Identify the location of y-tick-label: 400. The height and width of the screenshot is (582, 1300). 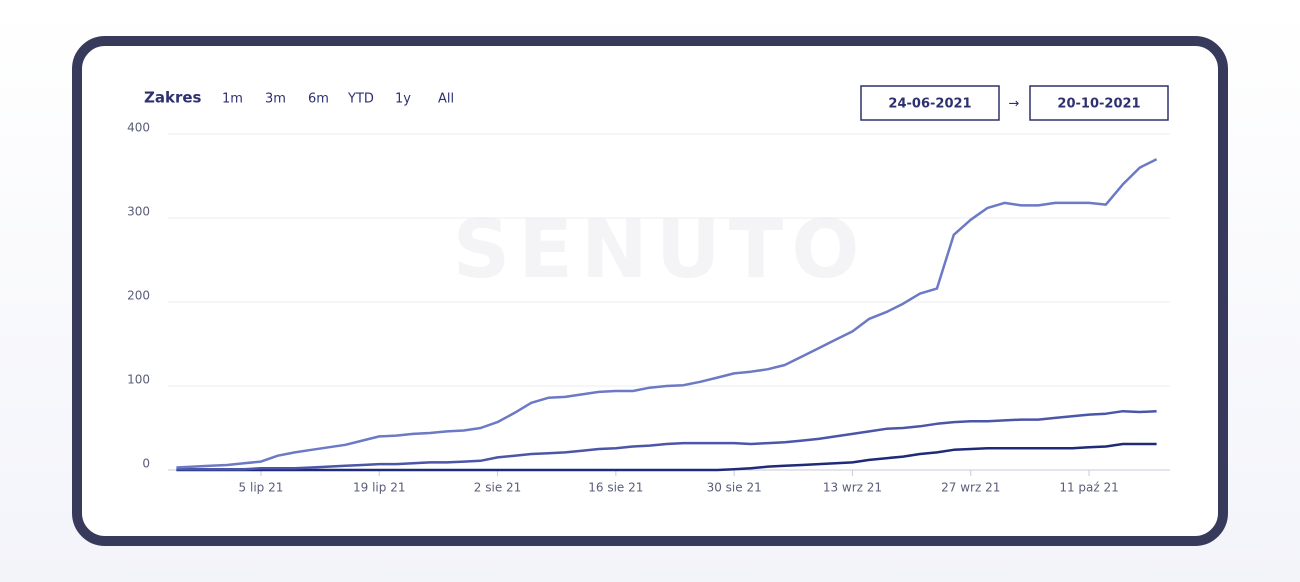
(138, 128).